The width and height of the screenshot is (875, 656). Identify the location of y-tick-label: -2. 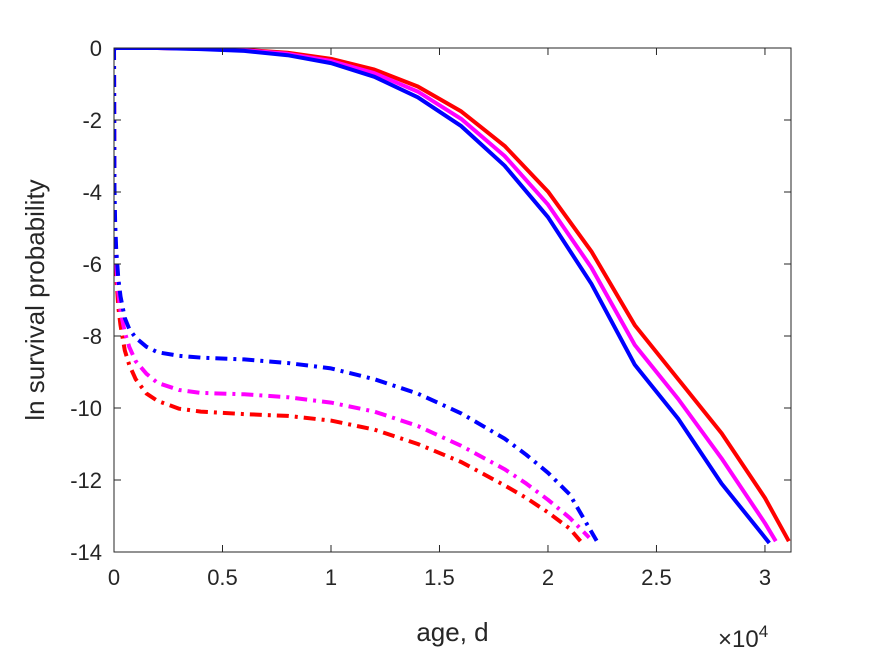
(92, 120).